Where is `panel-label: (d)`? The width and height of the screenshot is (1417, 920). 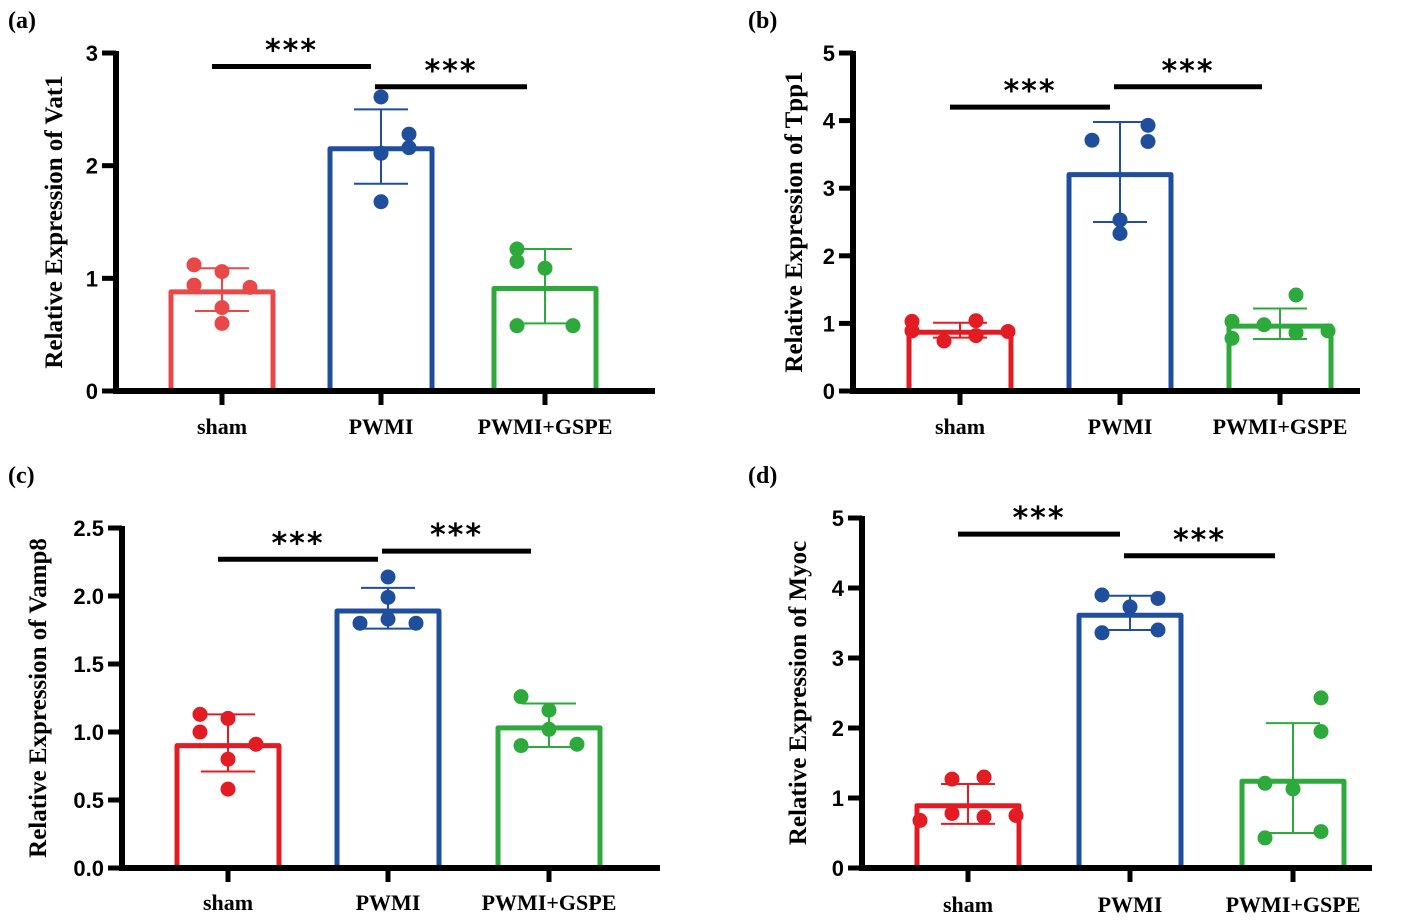
panel-label: (d) is located at coordinates (762, 476).